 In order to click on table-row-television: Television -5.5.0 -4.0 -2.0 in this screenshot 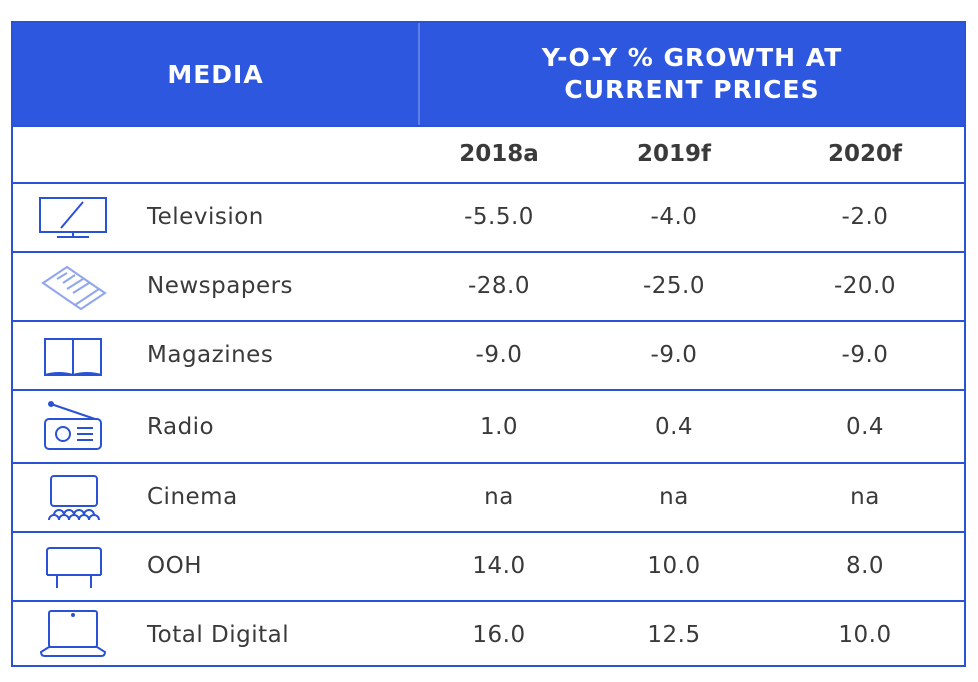, I will do `click(488, 216)`.